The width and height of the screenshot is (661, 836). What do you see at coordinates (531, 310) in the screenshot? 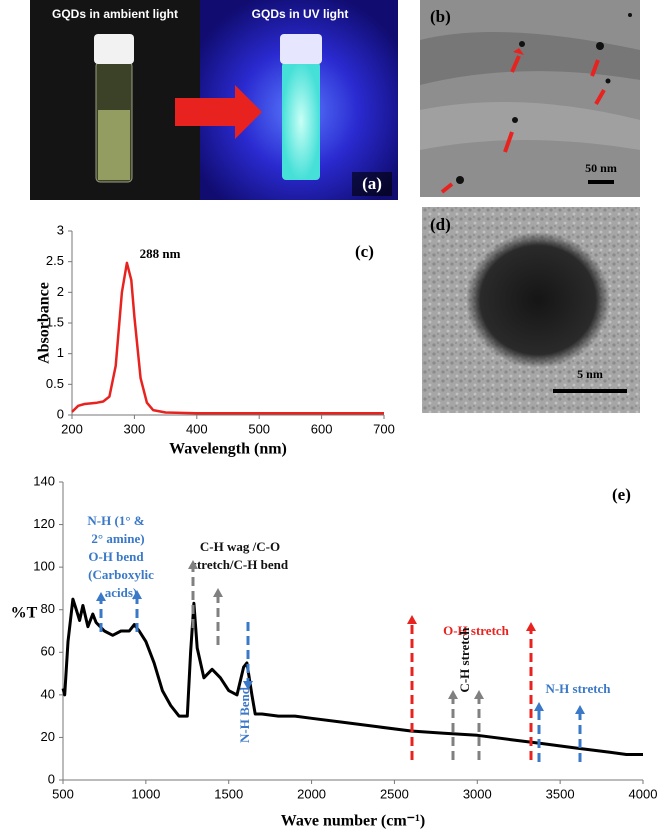
I see `tem-panel-d: (d) 5 nm` at bounding box center [531, 310].